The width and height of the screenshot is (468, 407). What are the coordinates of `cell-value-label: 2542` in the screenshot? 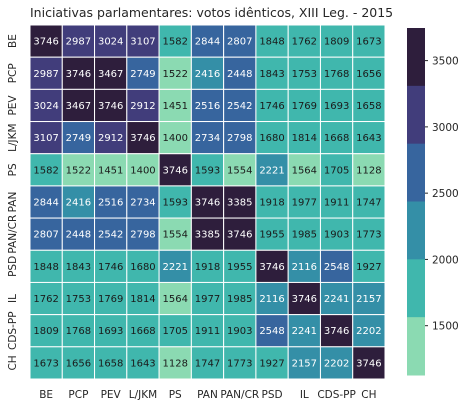 It's located at (239, 106).